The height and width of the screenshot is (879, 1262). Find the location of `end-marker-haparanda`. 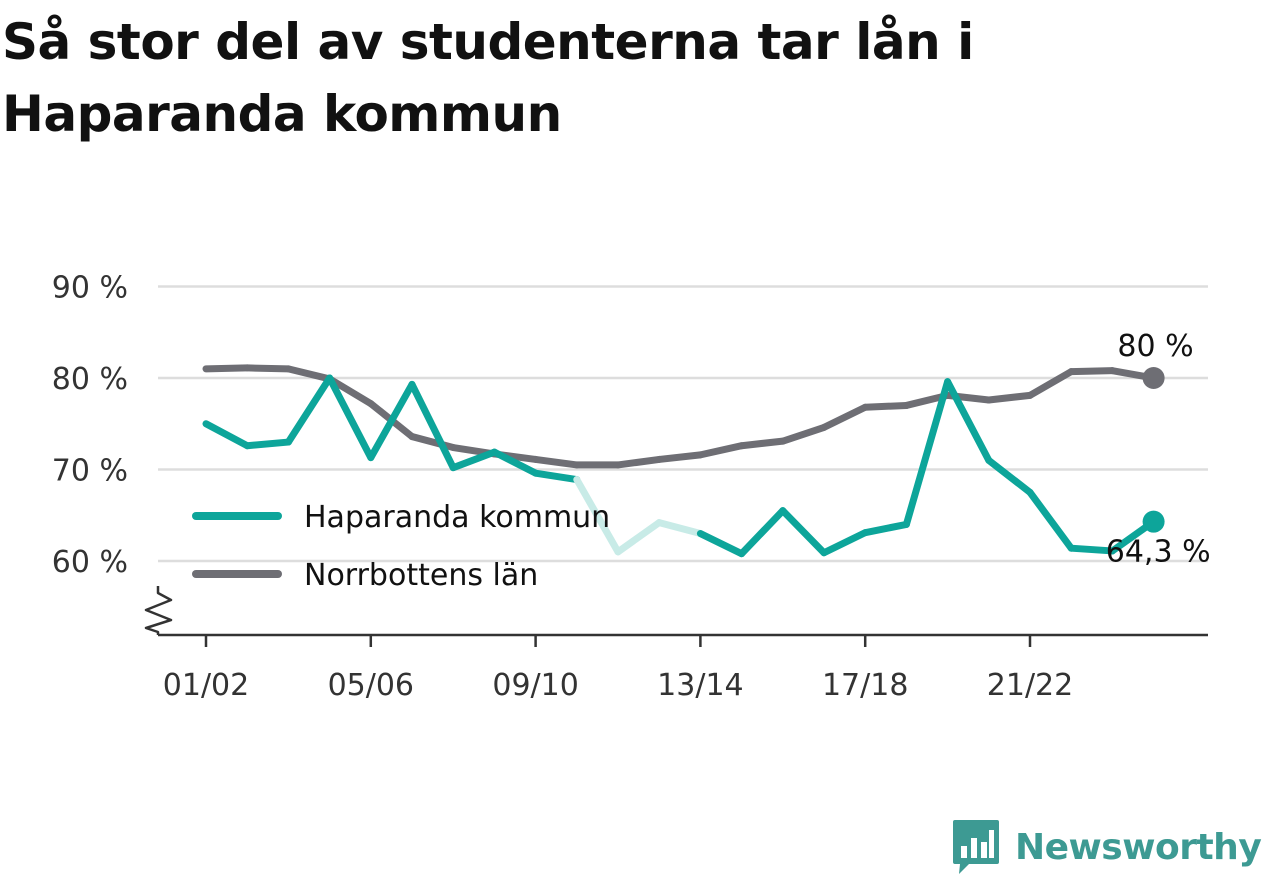

end-marker-haparanda is located at coordinates (1153, 521).